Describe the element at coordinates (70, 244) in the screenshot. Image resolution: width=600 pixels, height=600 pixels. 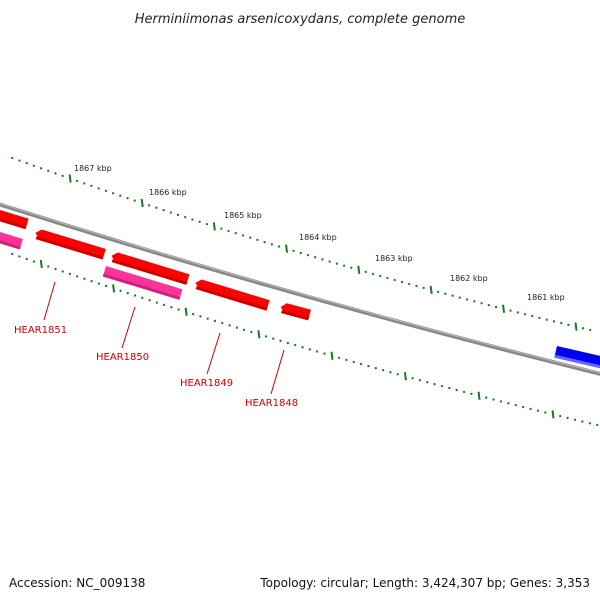
I see `gene-feature-hear1851` at that location.